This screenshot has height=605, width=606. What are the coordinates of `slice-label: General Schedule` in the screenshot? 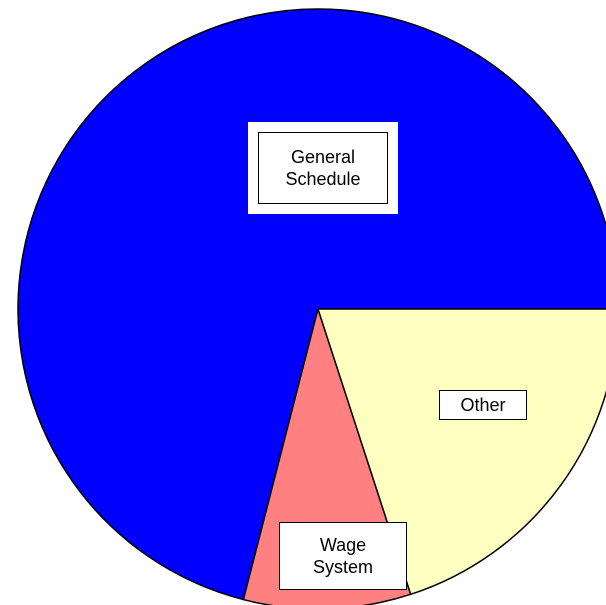 It's located at (323, 168).